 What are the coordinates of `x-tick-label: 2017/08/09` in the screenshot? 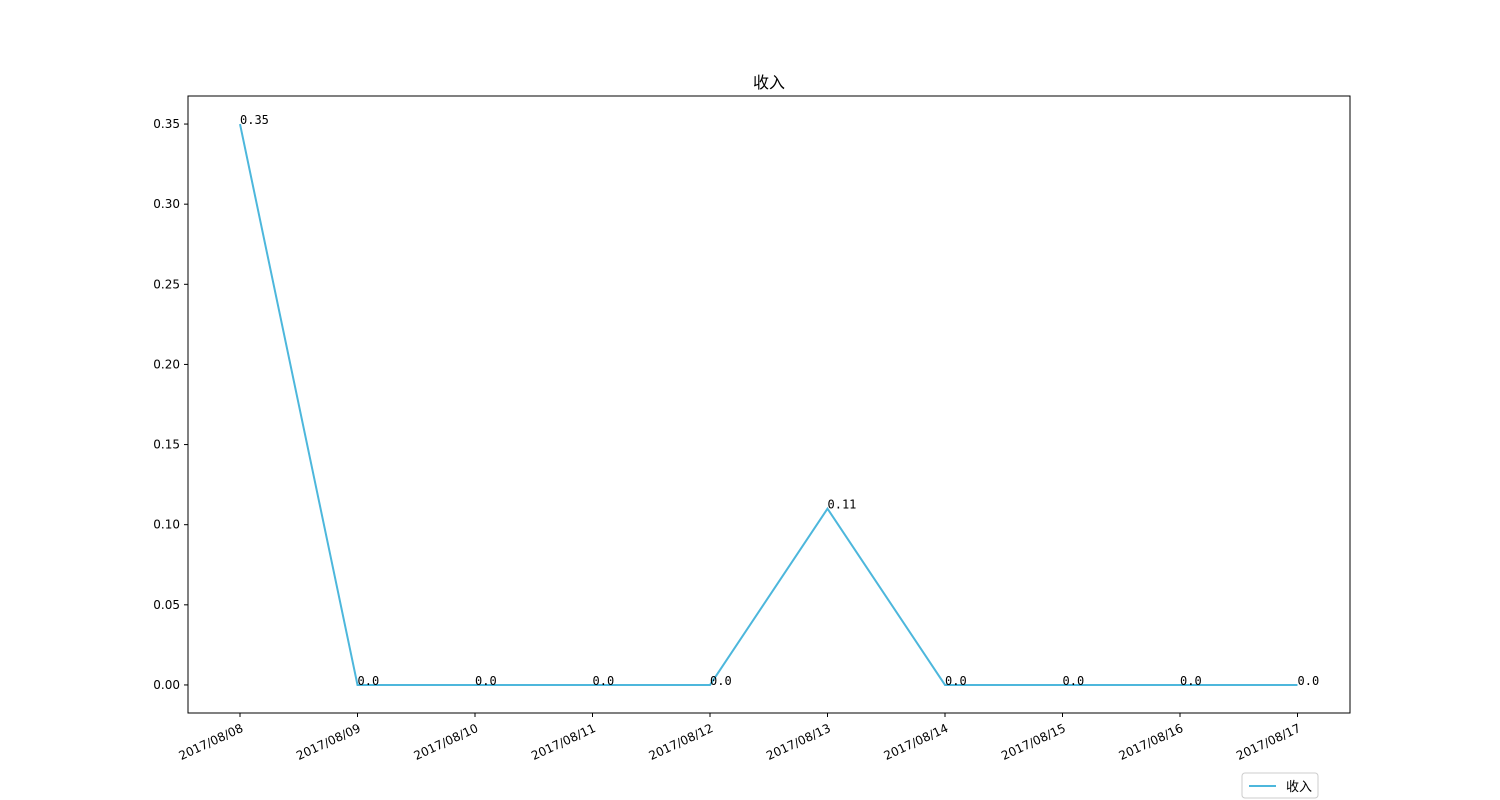 It's located at (328, 742).